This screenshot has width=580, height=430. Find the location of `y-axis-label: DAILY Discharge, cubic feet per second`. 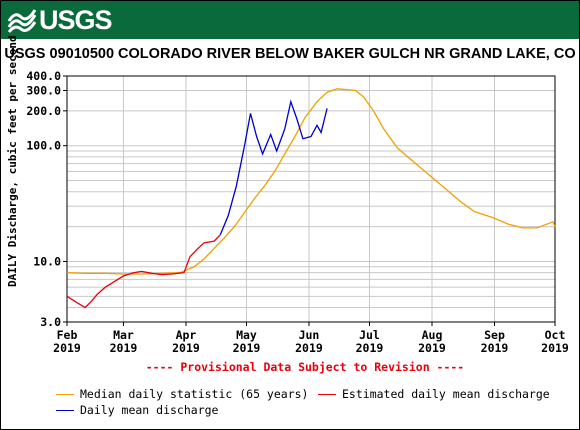

y-axis-label: DAILY Discharge, cubic feet per second is located at coordinates (12, 161).